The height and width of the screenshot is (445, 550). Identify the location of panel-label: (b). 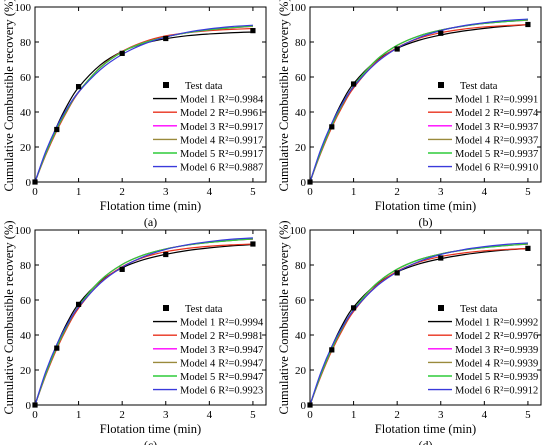
(426, 222).